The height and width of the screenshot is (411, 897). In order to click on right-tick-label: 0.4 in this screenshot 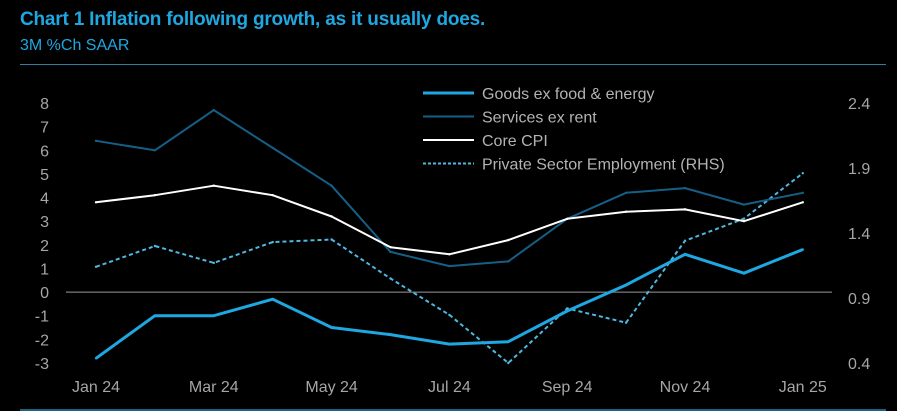, I will do `click(859, 364)`.